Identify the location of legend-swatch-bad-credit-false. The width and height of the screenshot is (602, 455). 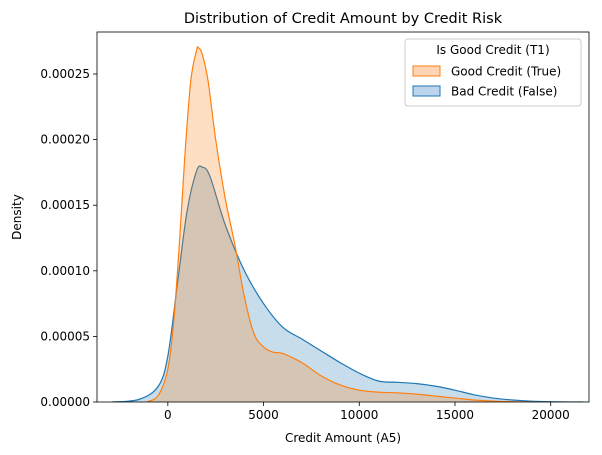
(426, 91).